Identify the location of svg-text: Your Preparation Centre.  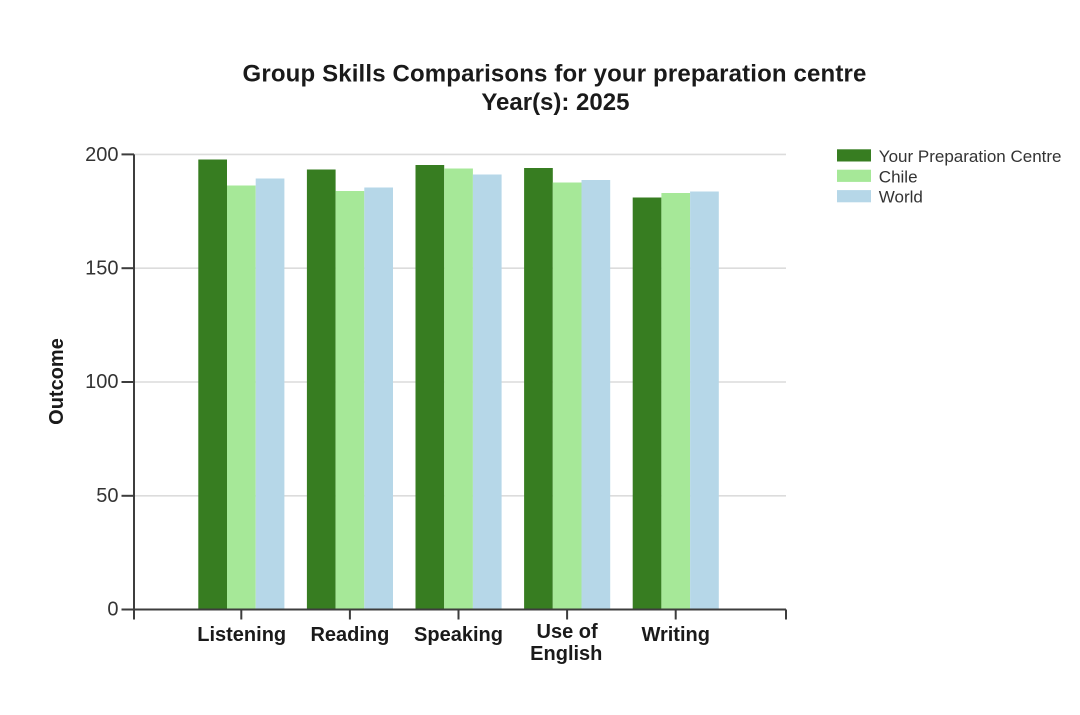
(970, 156).